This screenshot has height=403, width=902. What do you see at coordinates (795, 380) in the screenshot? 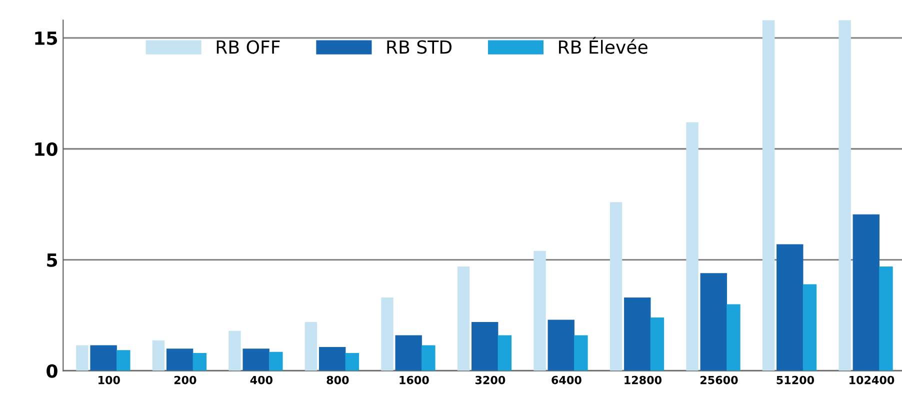
I see `x-tick-label: 51200` at bounding box center [795, 380].